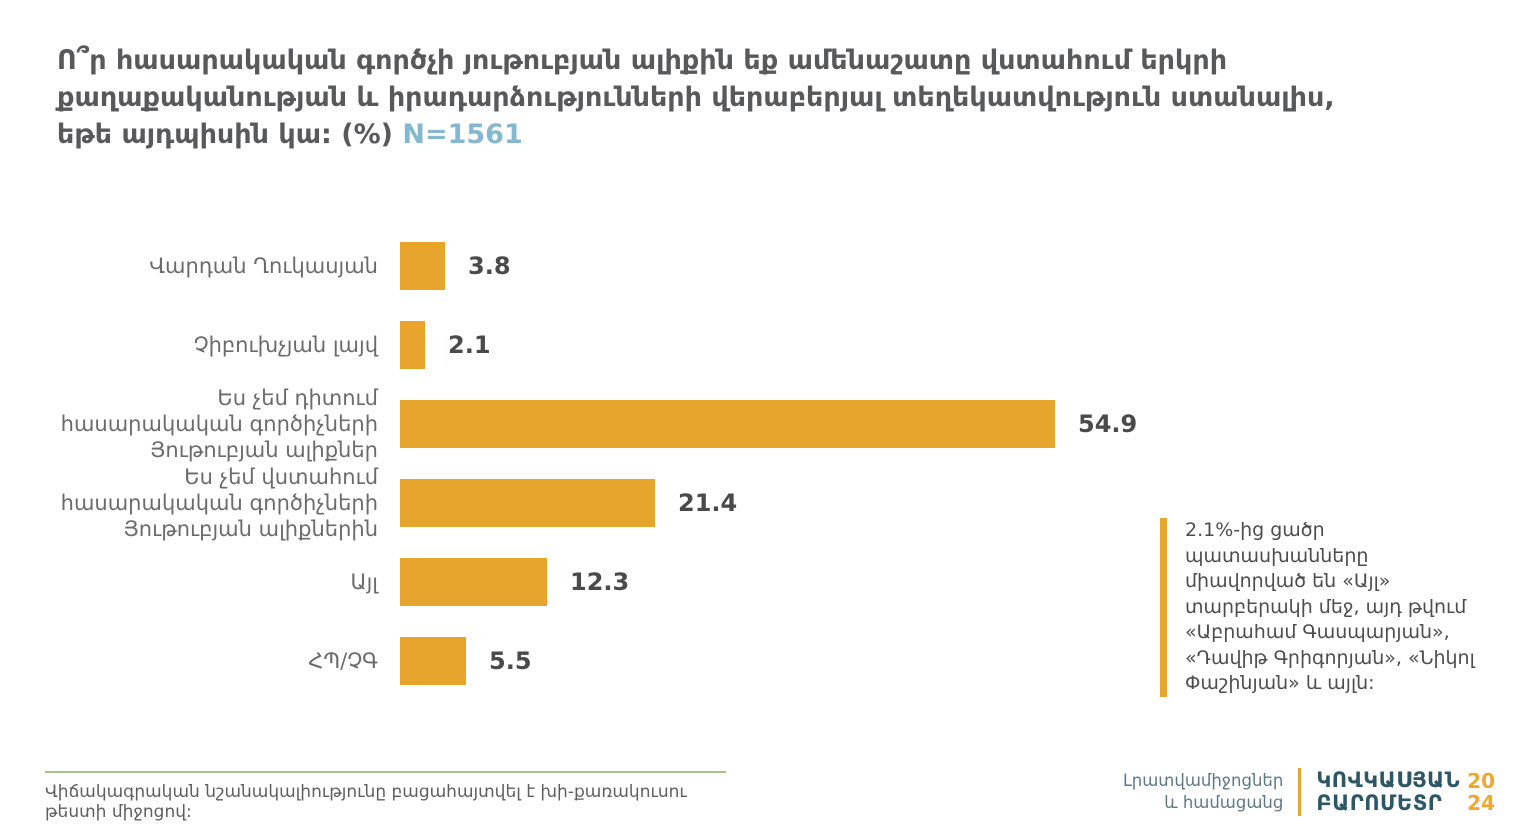  I want to click on brand-divider, so click(1300, 792).